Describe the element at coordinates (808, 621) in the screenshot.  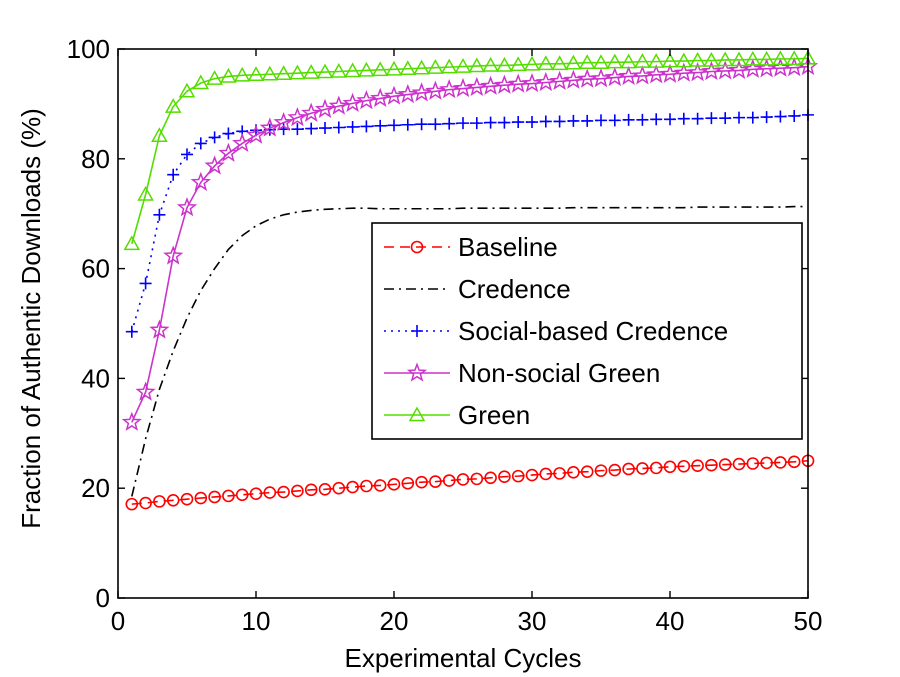
I see `x-tick-label: 50` at that location.